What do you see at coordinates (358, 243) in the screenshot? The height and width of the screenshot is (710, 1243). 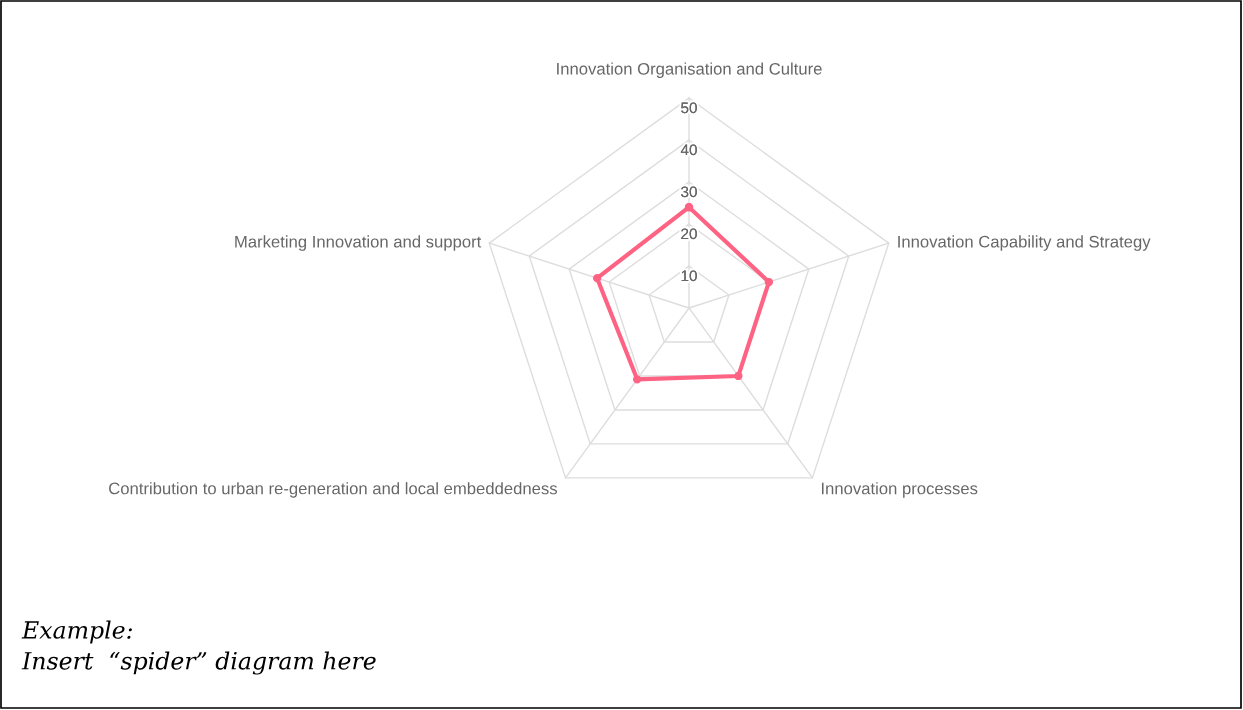 I see `spoke-label: Marketing Innovation and support` at bounding box center [358, 243].